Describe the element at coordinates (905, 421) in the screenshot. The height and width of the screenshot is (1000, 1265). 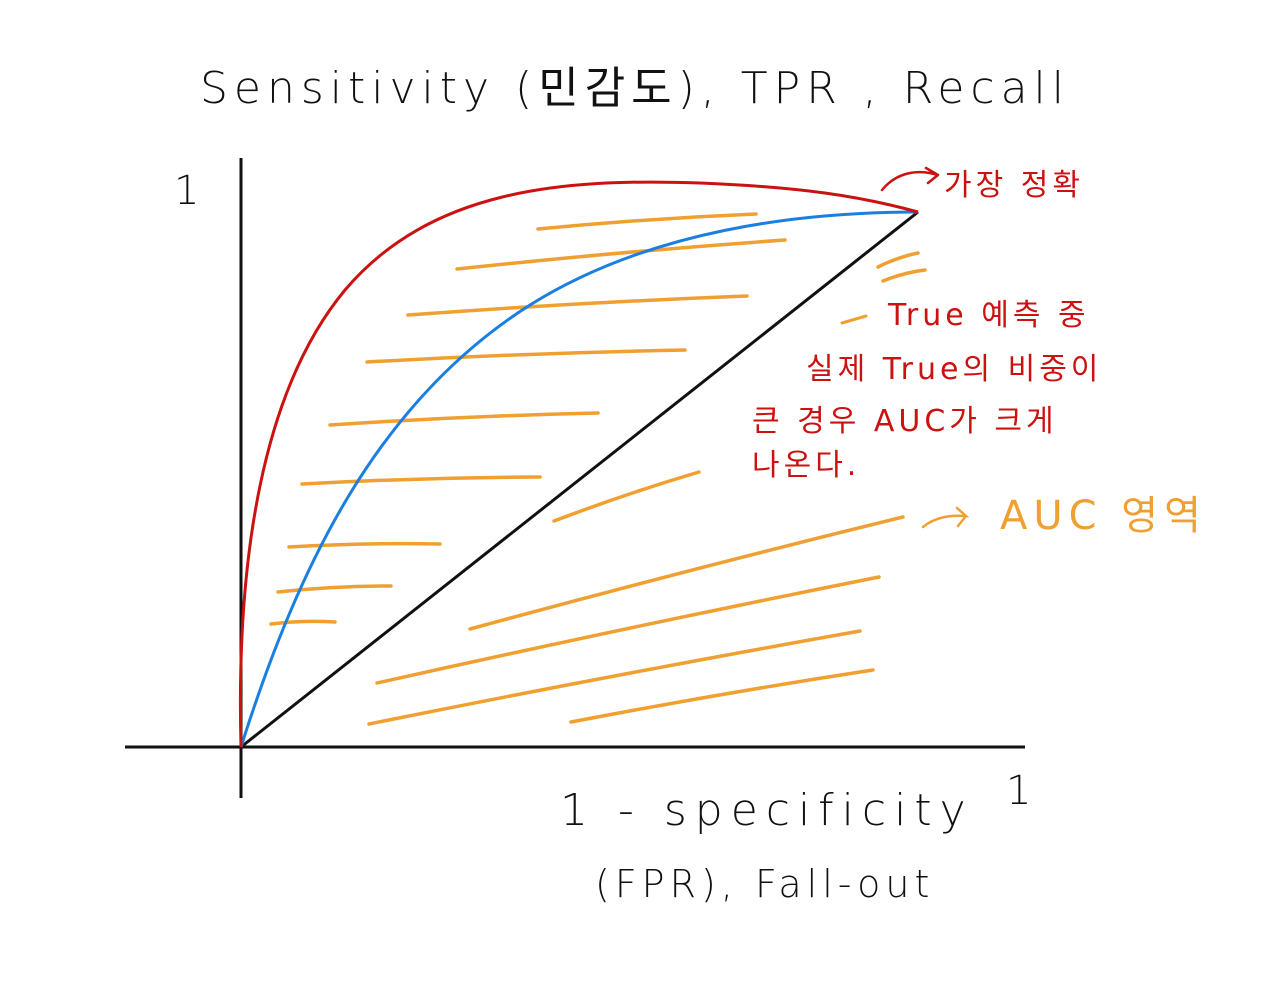
I see `annotation-line-3: 큰 경우 AUC가 크게` at that location.